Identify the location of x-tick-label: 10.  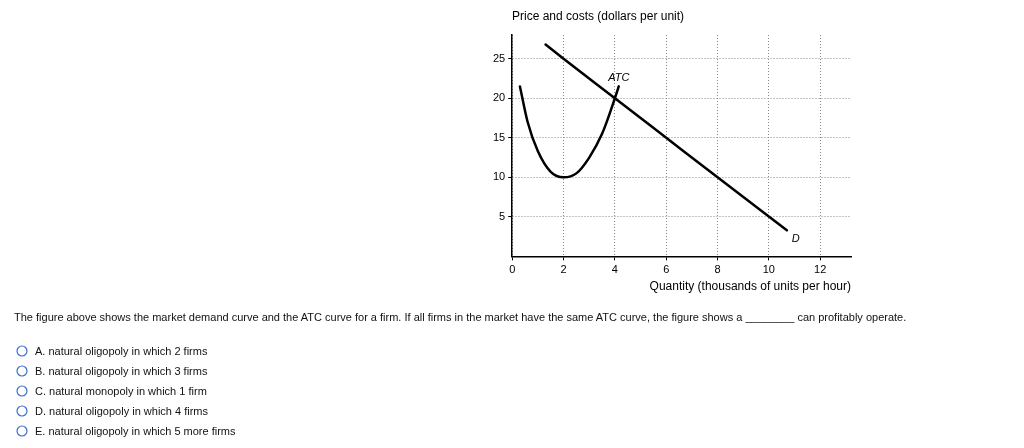
(768, 269).